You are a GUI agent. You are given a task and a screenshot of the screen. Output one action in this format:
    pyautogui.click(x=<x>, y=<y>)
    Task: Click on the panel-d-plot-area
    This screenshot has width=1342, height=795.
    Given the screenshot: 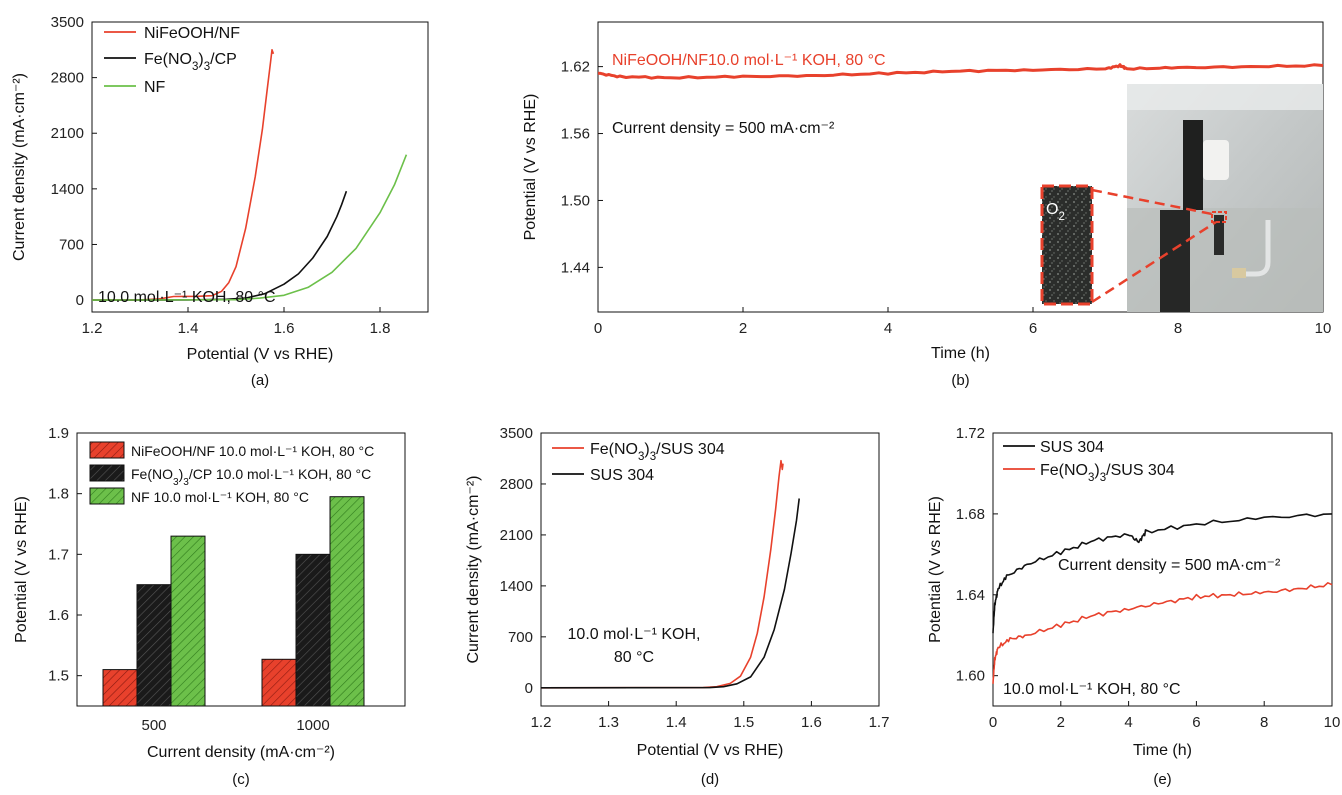 What is the action you would take?
    pyautogui.click(x=710, y=569)
    